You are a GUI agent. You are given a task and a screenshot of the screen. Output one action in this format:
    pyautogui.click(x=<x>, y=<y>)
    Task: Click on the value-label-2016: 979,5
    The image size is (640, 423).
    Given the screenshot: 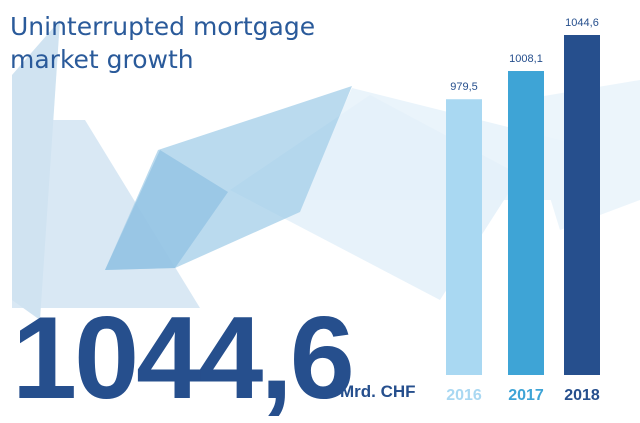 What is the action you would take?
    pyautogui.click(x=464, y=87)
    